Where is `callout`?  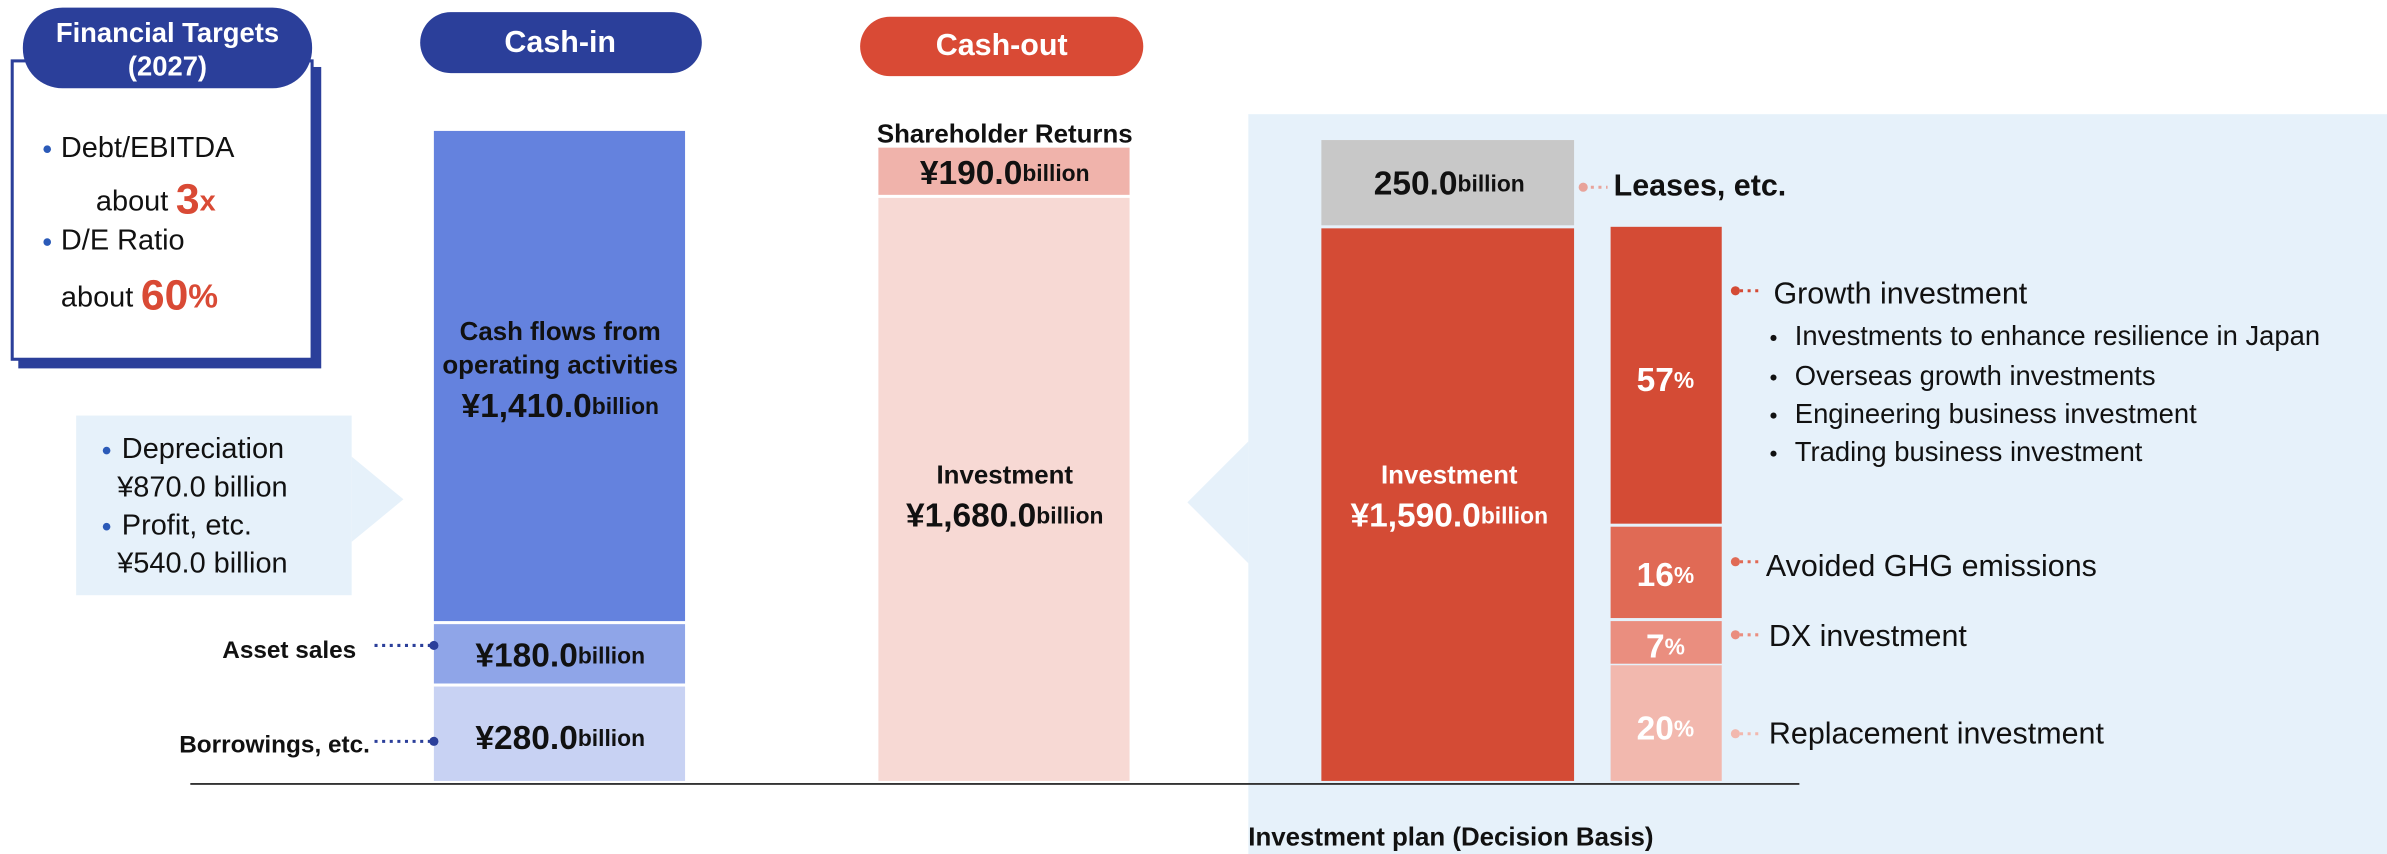
callout is located at coordinates (214, 505).